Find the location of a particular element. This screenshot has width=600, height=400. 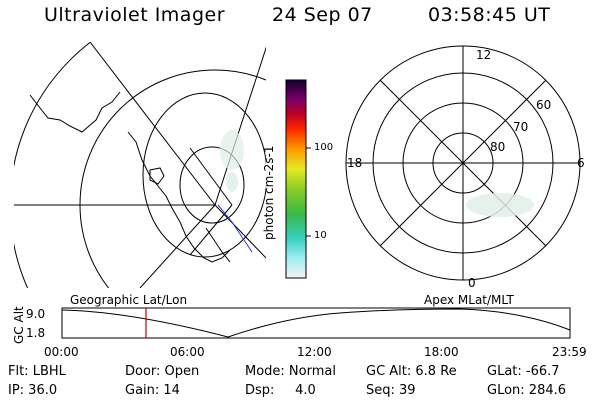

time-tick-2359: 23:59 is located at coordinates (569, 352).